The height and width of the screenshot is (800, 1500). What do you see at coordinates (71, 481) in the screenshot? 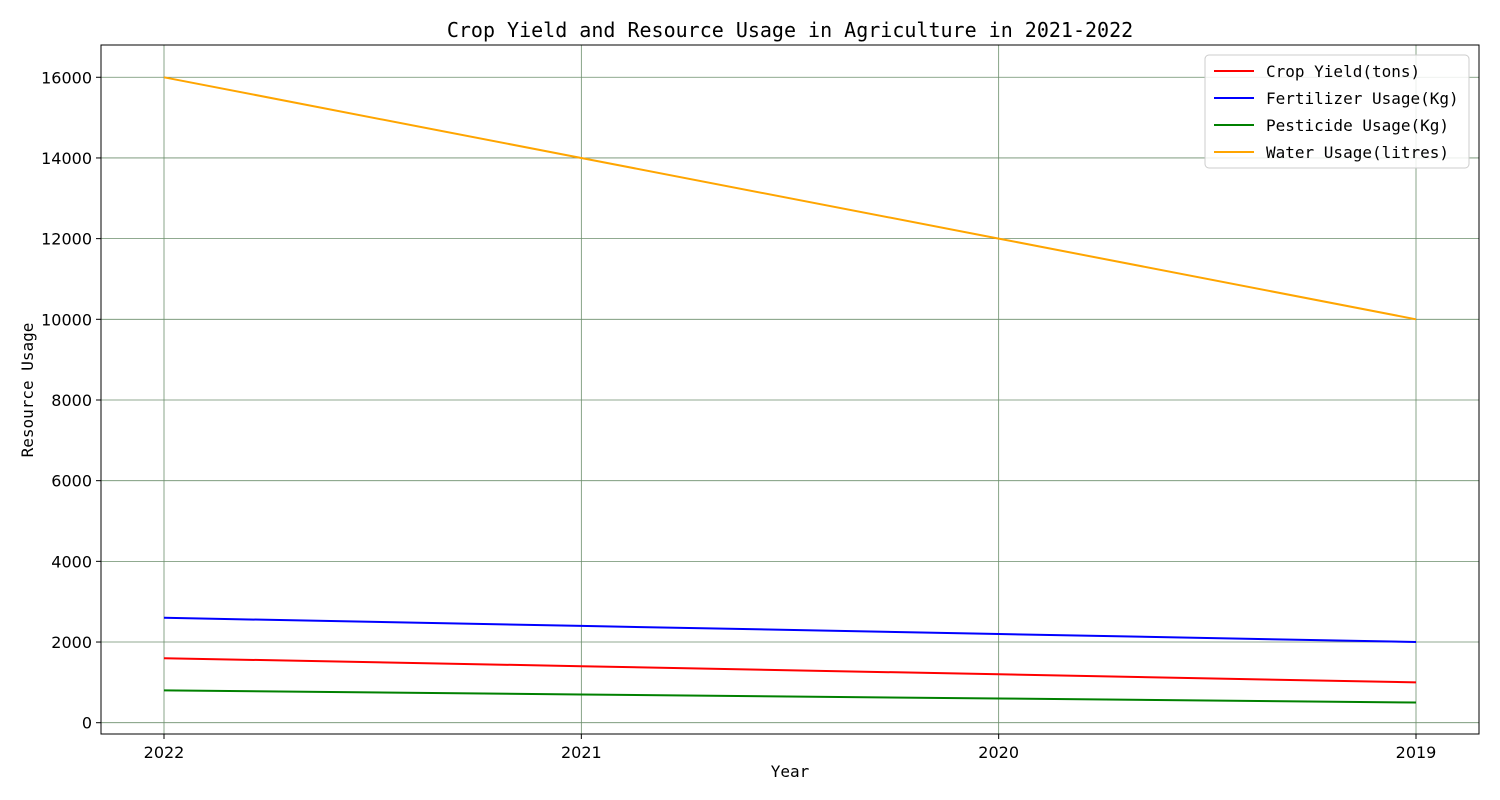
I see `y-tick-label: 6000` at bounding box center [71, 481].